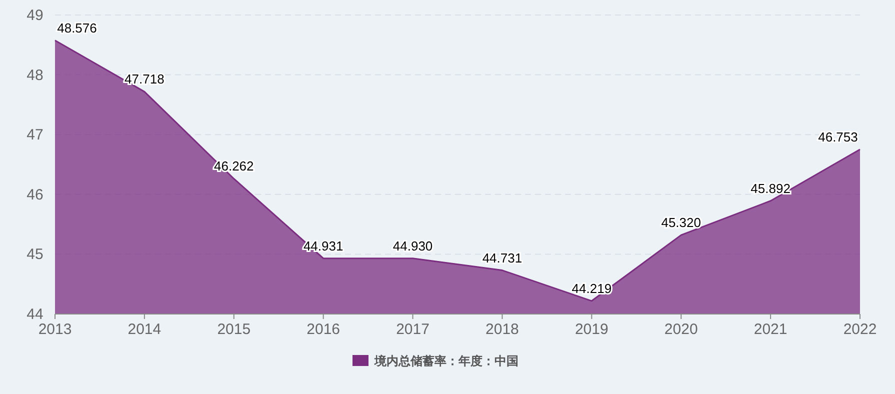 The width and height of the screenshot is (895, 394). I want to click on data-label: 46.753, so click(838, 136).